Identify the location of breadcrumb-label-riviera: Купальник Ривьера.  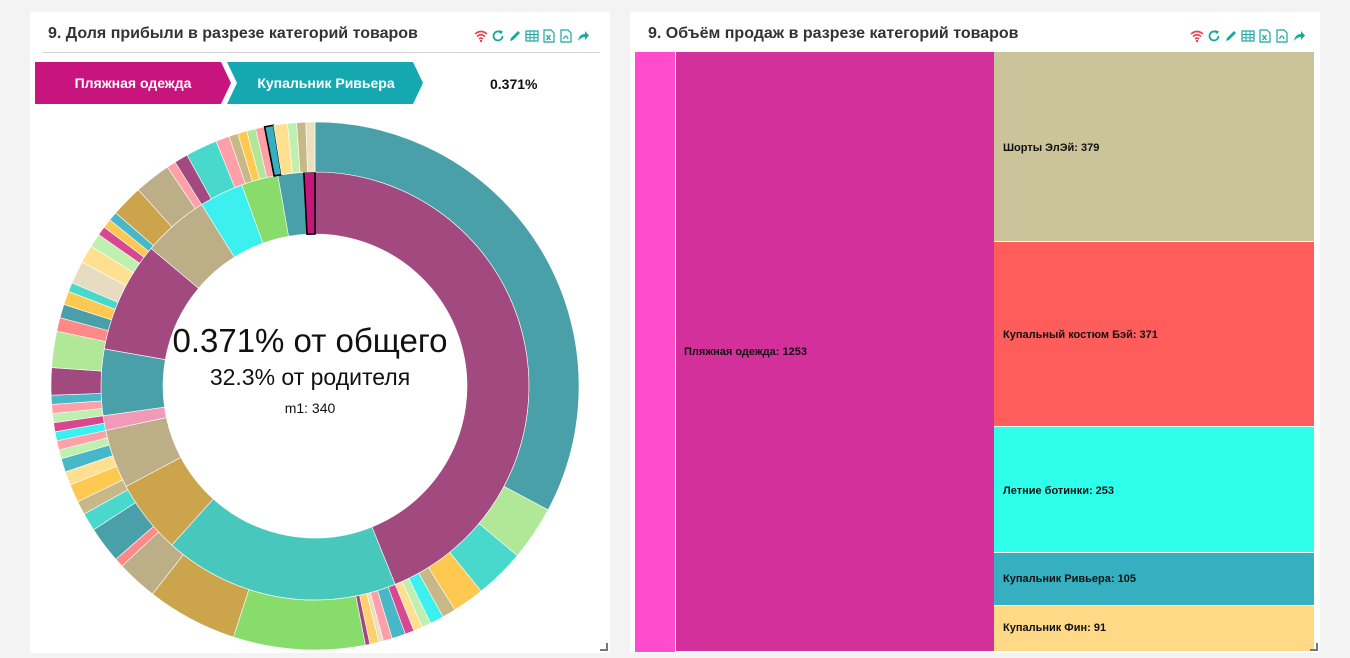
(326, 83).